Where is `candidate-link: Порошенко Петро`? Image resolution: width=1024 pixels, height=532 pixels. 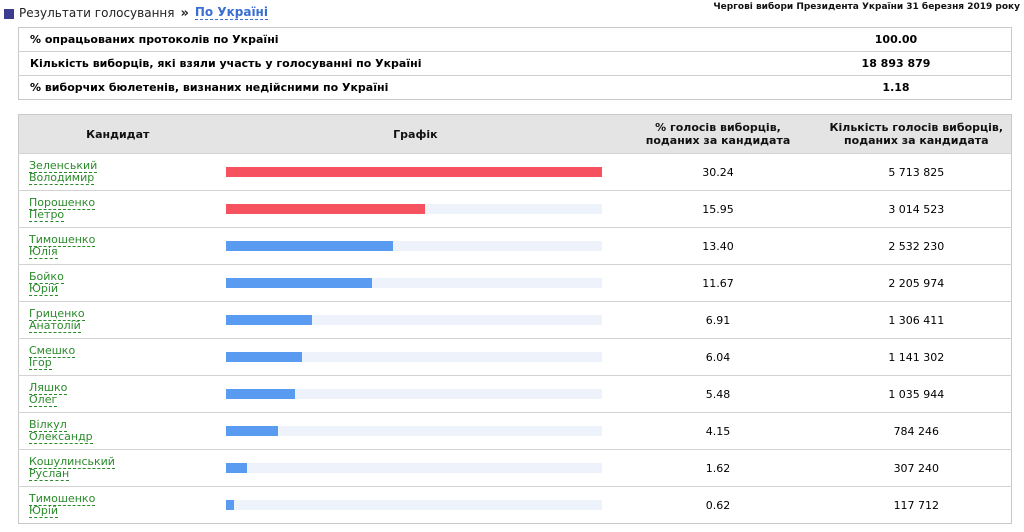 candidate-link: Порошенко Петро is located at coordinates (117, 209).